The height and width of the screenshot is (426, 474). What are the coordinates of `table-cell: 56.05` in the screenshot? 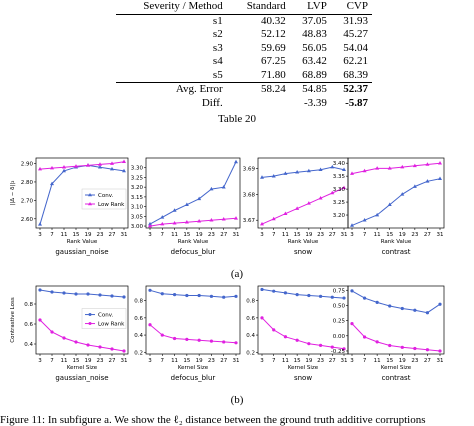 It's located at (314, 47).